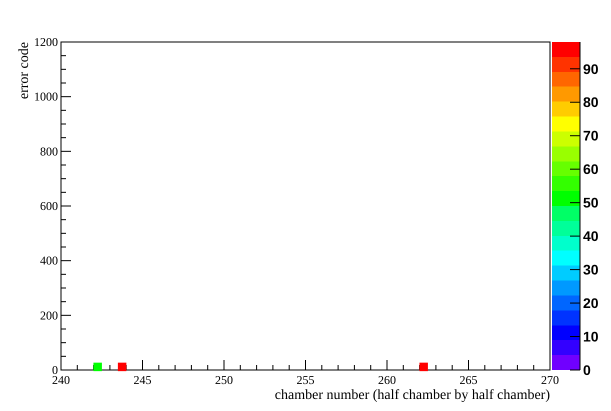 The height and width of the screenshot is (411, 611). What do you see at coordinates (591, 68) in the screenshot?
I see `color-bar-label: 90` at bounding box center [591, 68].